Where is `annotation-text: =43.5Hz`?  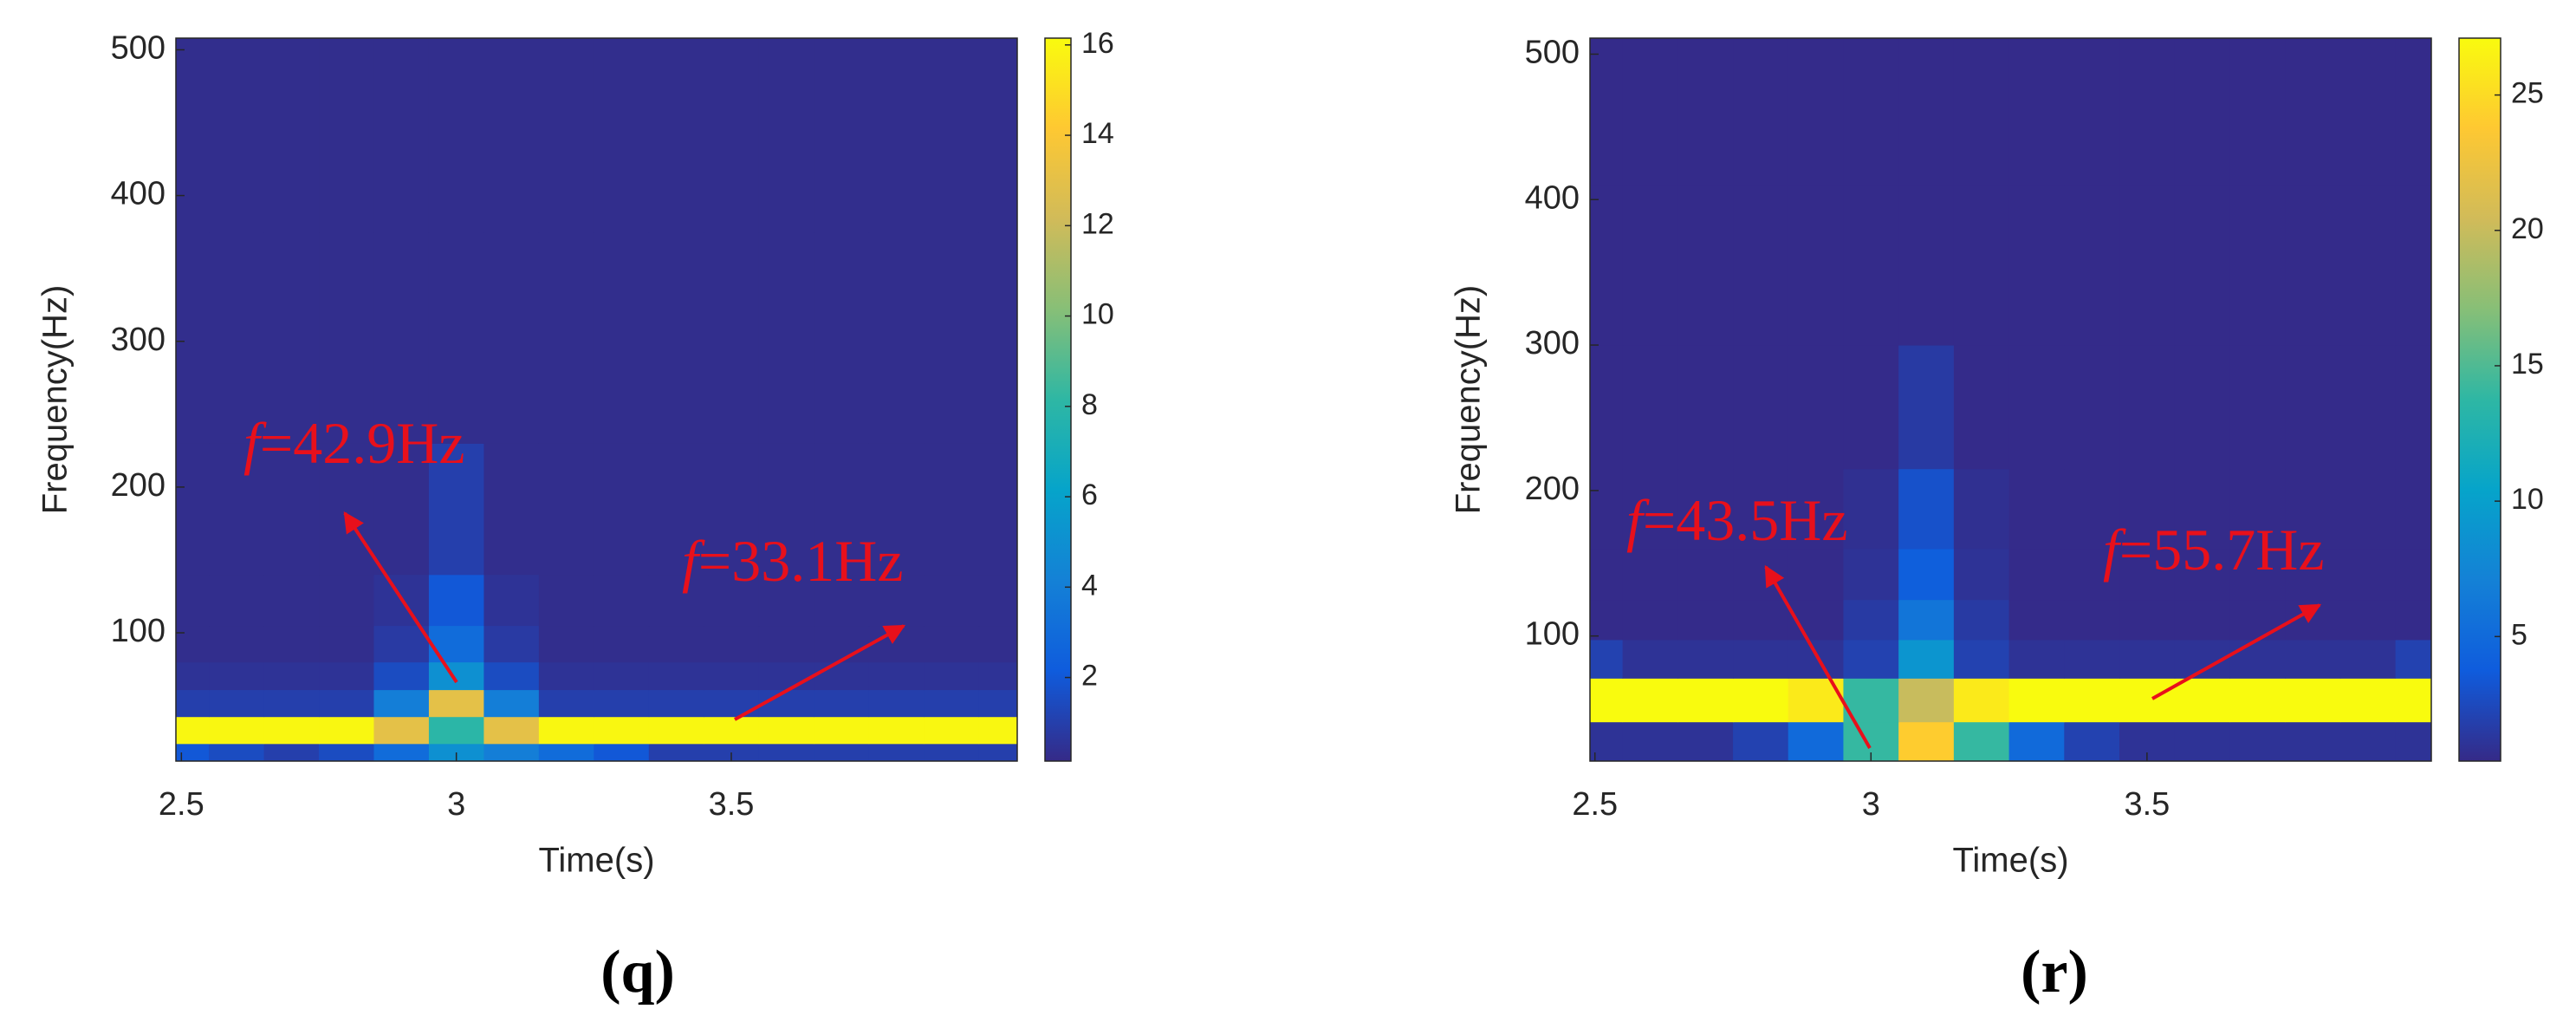
annotation-text: =43.5Hz is located at coordinates (1746, 520).